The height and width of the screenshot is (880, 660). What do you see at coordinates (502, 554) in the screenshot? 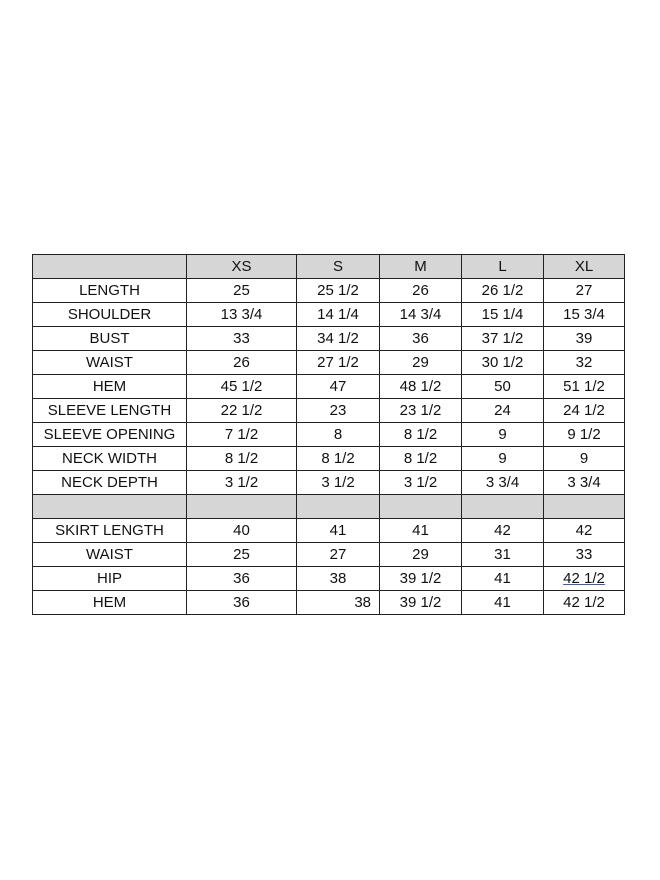
I see `table-cell: 31` at bounding box center [502, 554].